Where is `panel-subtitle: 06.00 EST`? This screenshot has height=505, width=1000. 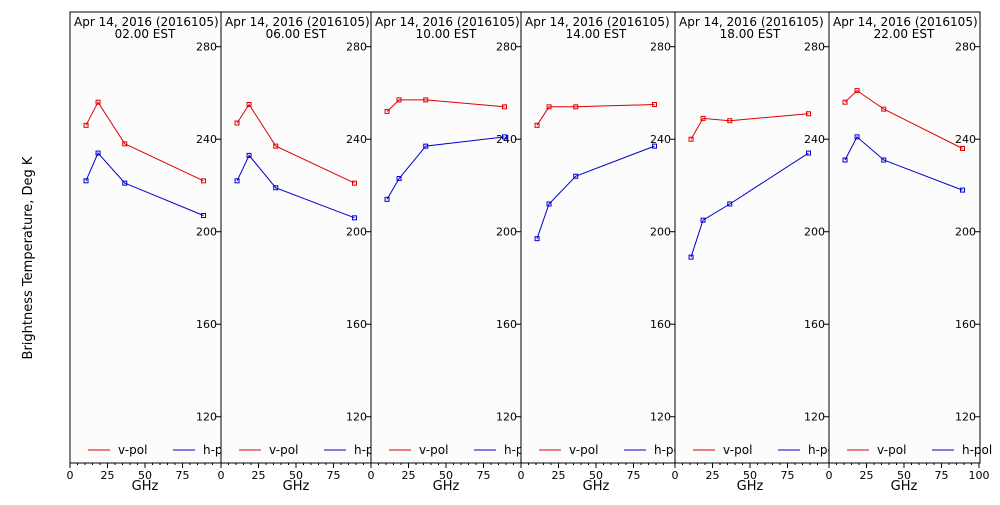
panel-subtitle: 06.00 EST is located at coordinates (296, 34).